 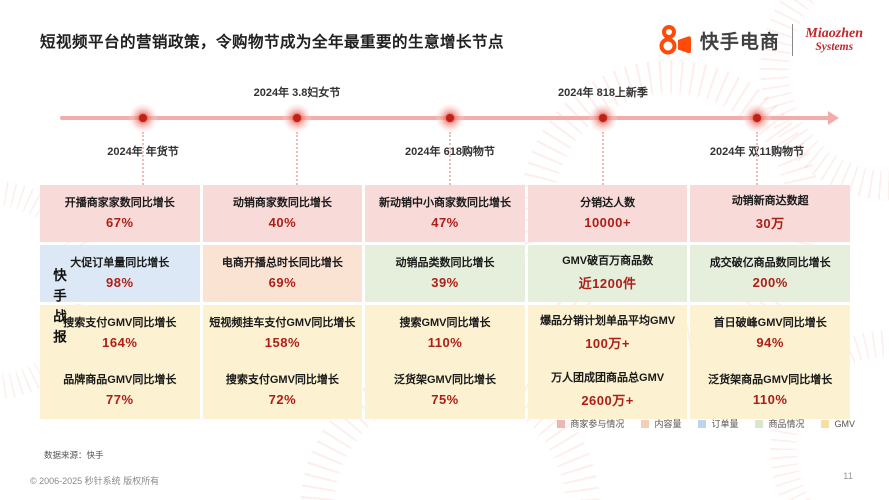 I want to click on stat-cell: 搜索支付GMV同比增长 72%, so click(x=282, y=390).